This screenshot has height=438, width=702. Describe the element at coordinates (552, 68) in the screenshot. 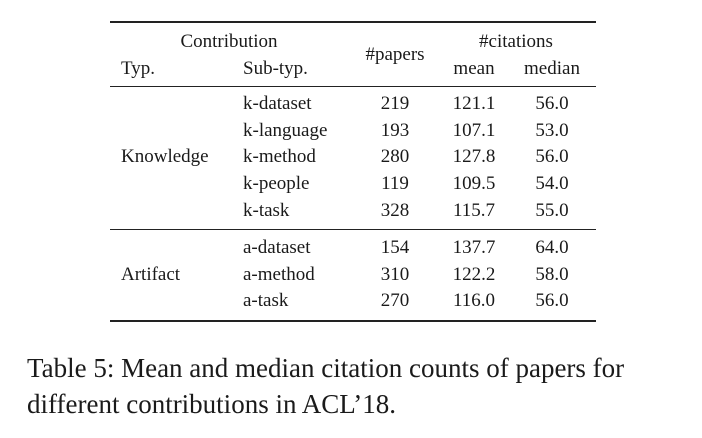

I see `header-median: median` at that location.